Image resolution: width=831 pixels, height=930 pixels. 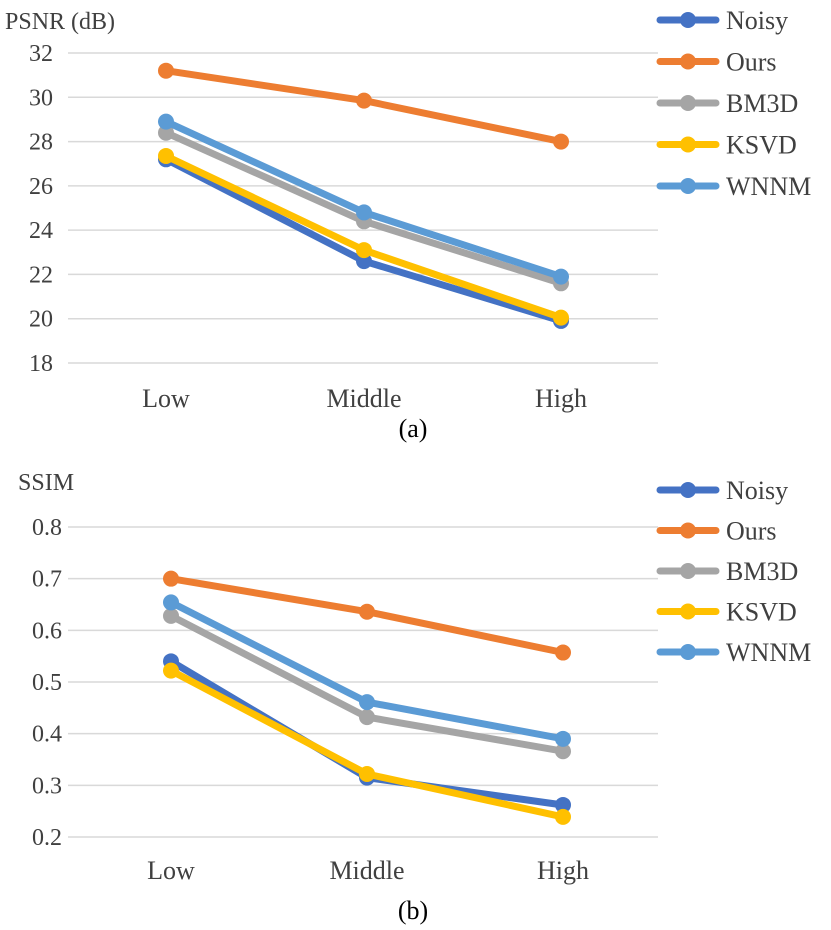 I want to click on y-tick-label: 30, so click(x=41, y=98).